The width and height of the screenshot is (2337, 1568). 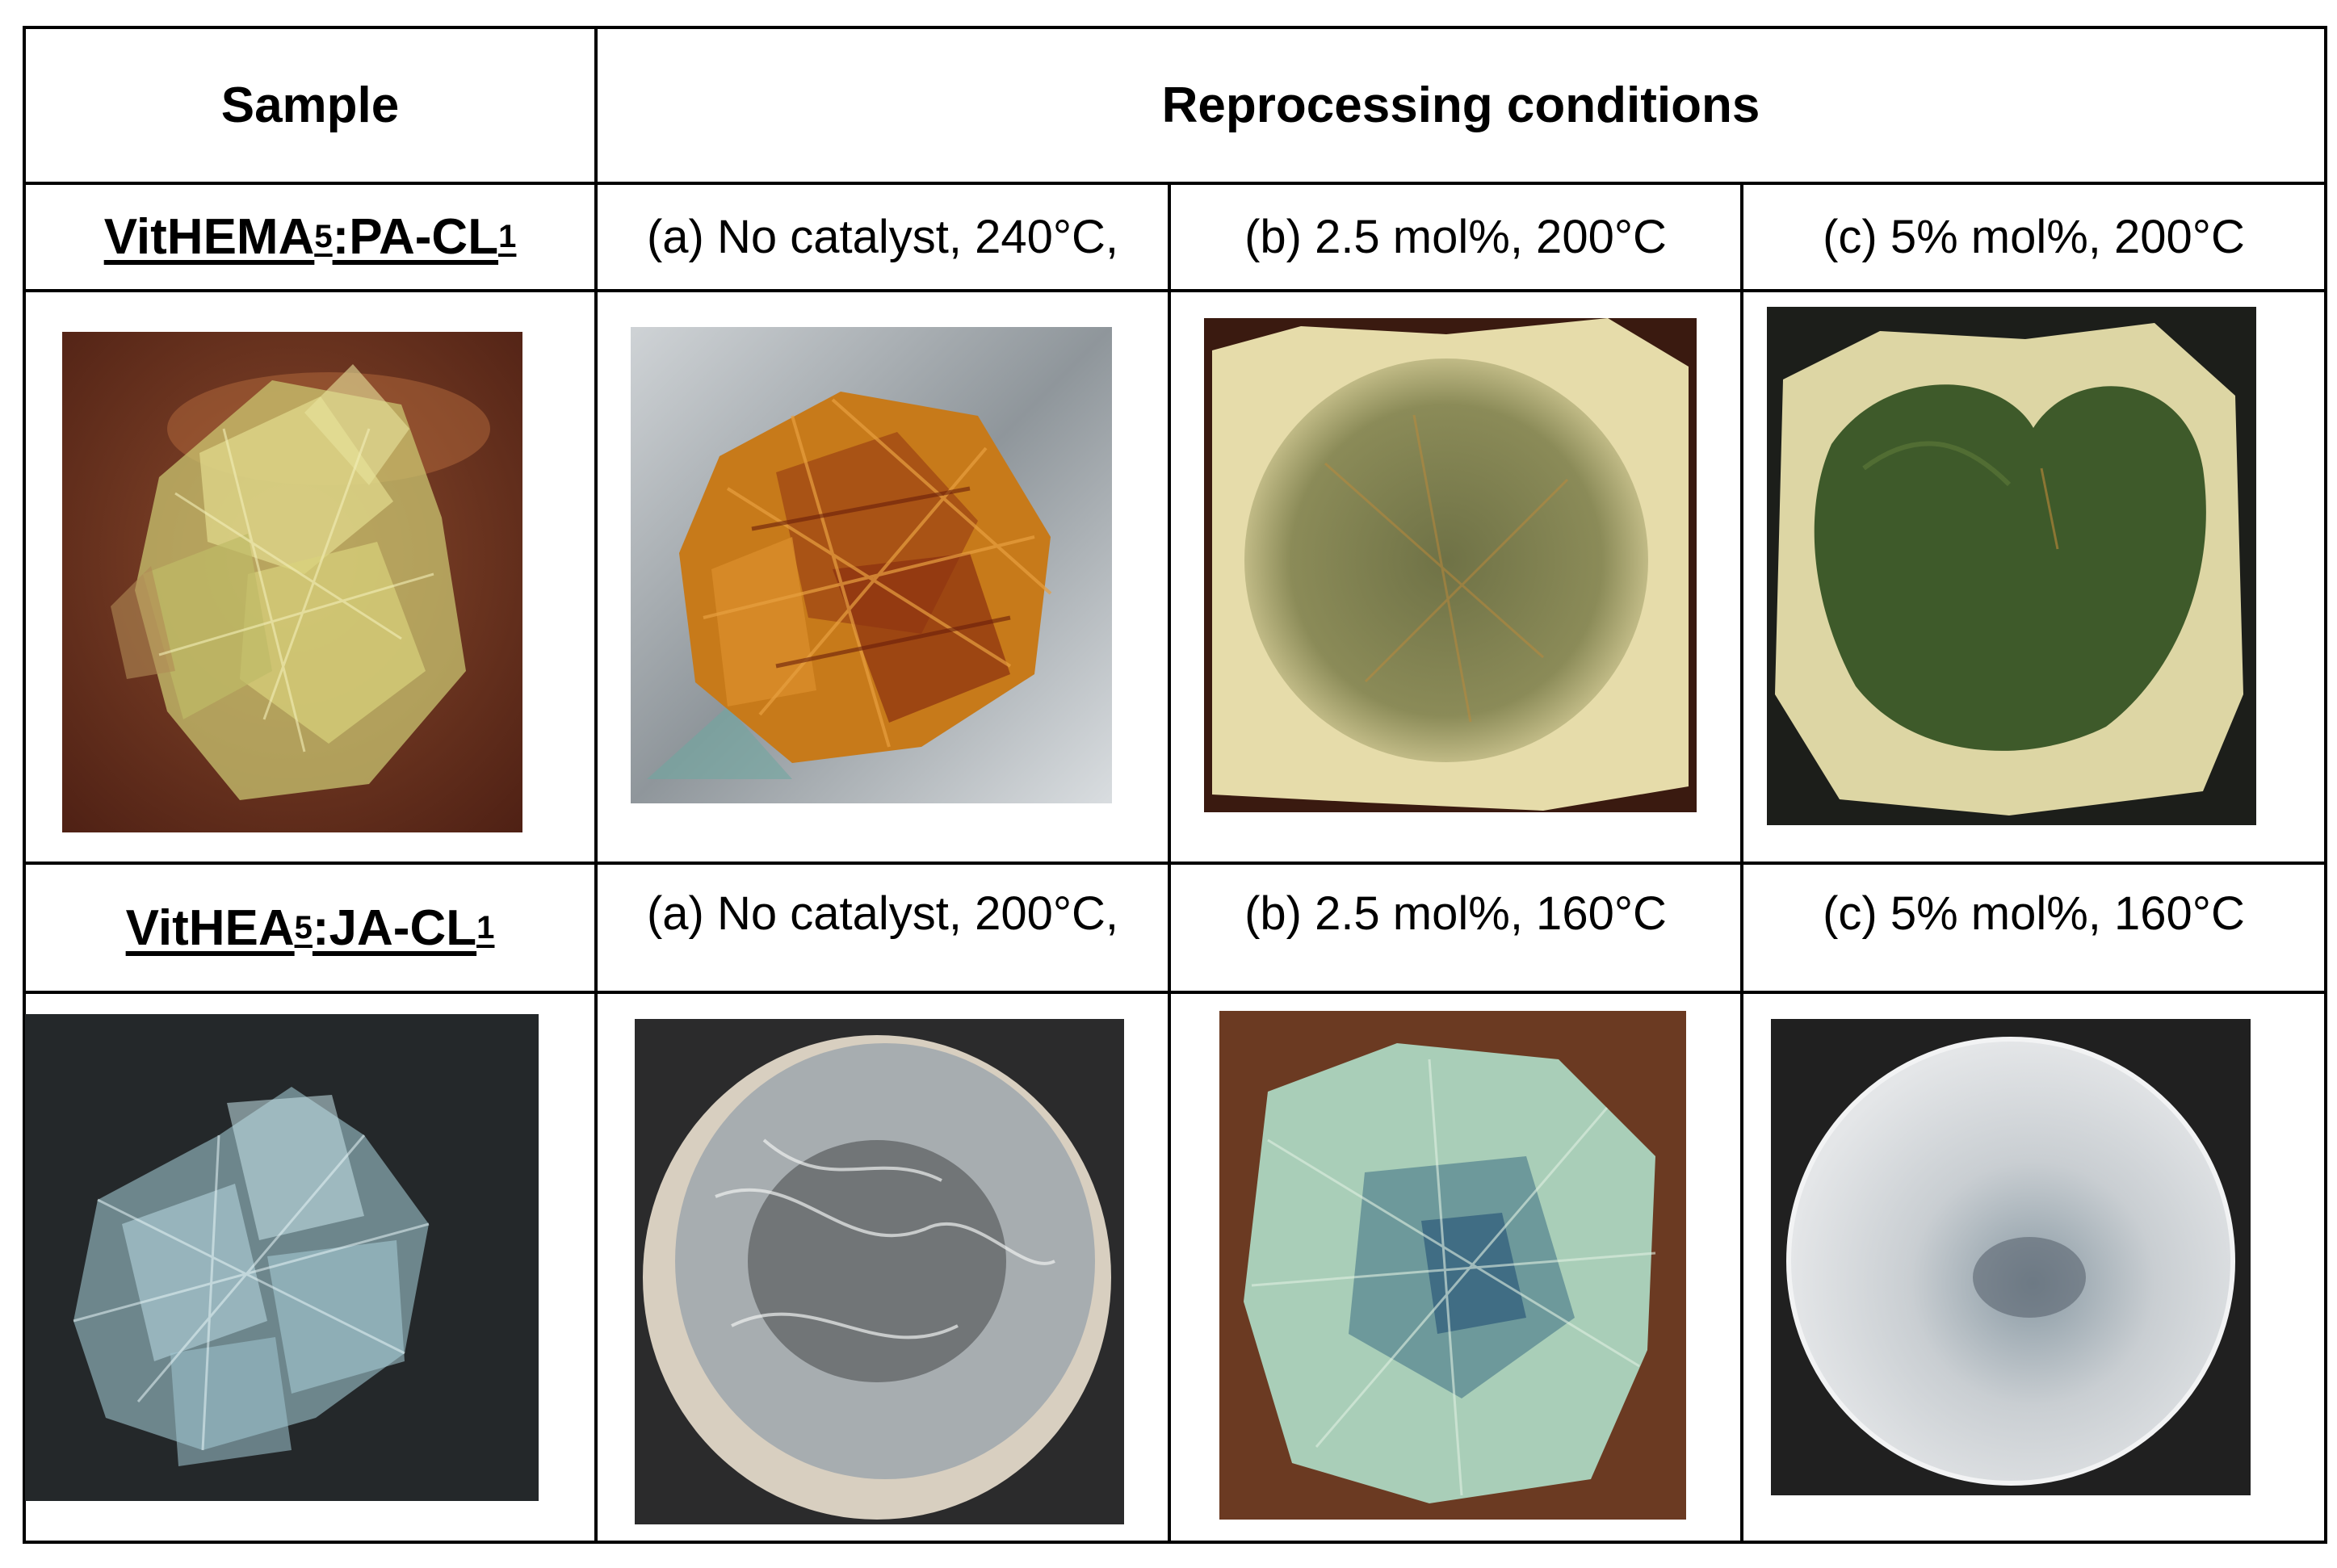 I want to click on condition-row-1-b: (b) 2.5 mol%, 200°C, so click(x=1455, y=237).